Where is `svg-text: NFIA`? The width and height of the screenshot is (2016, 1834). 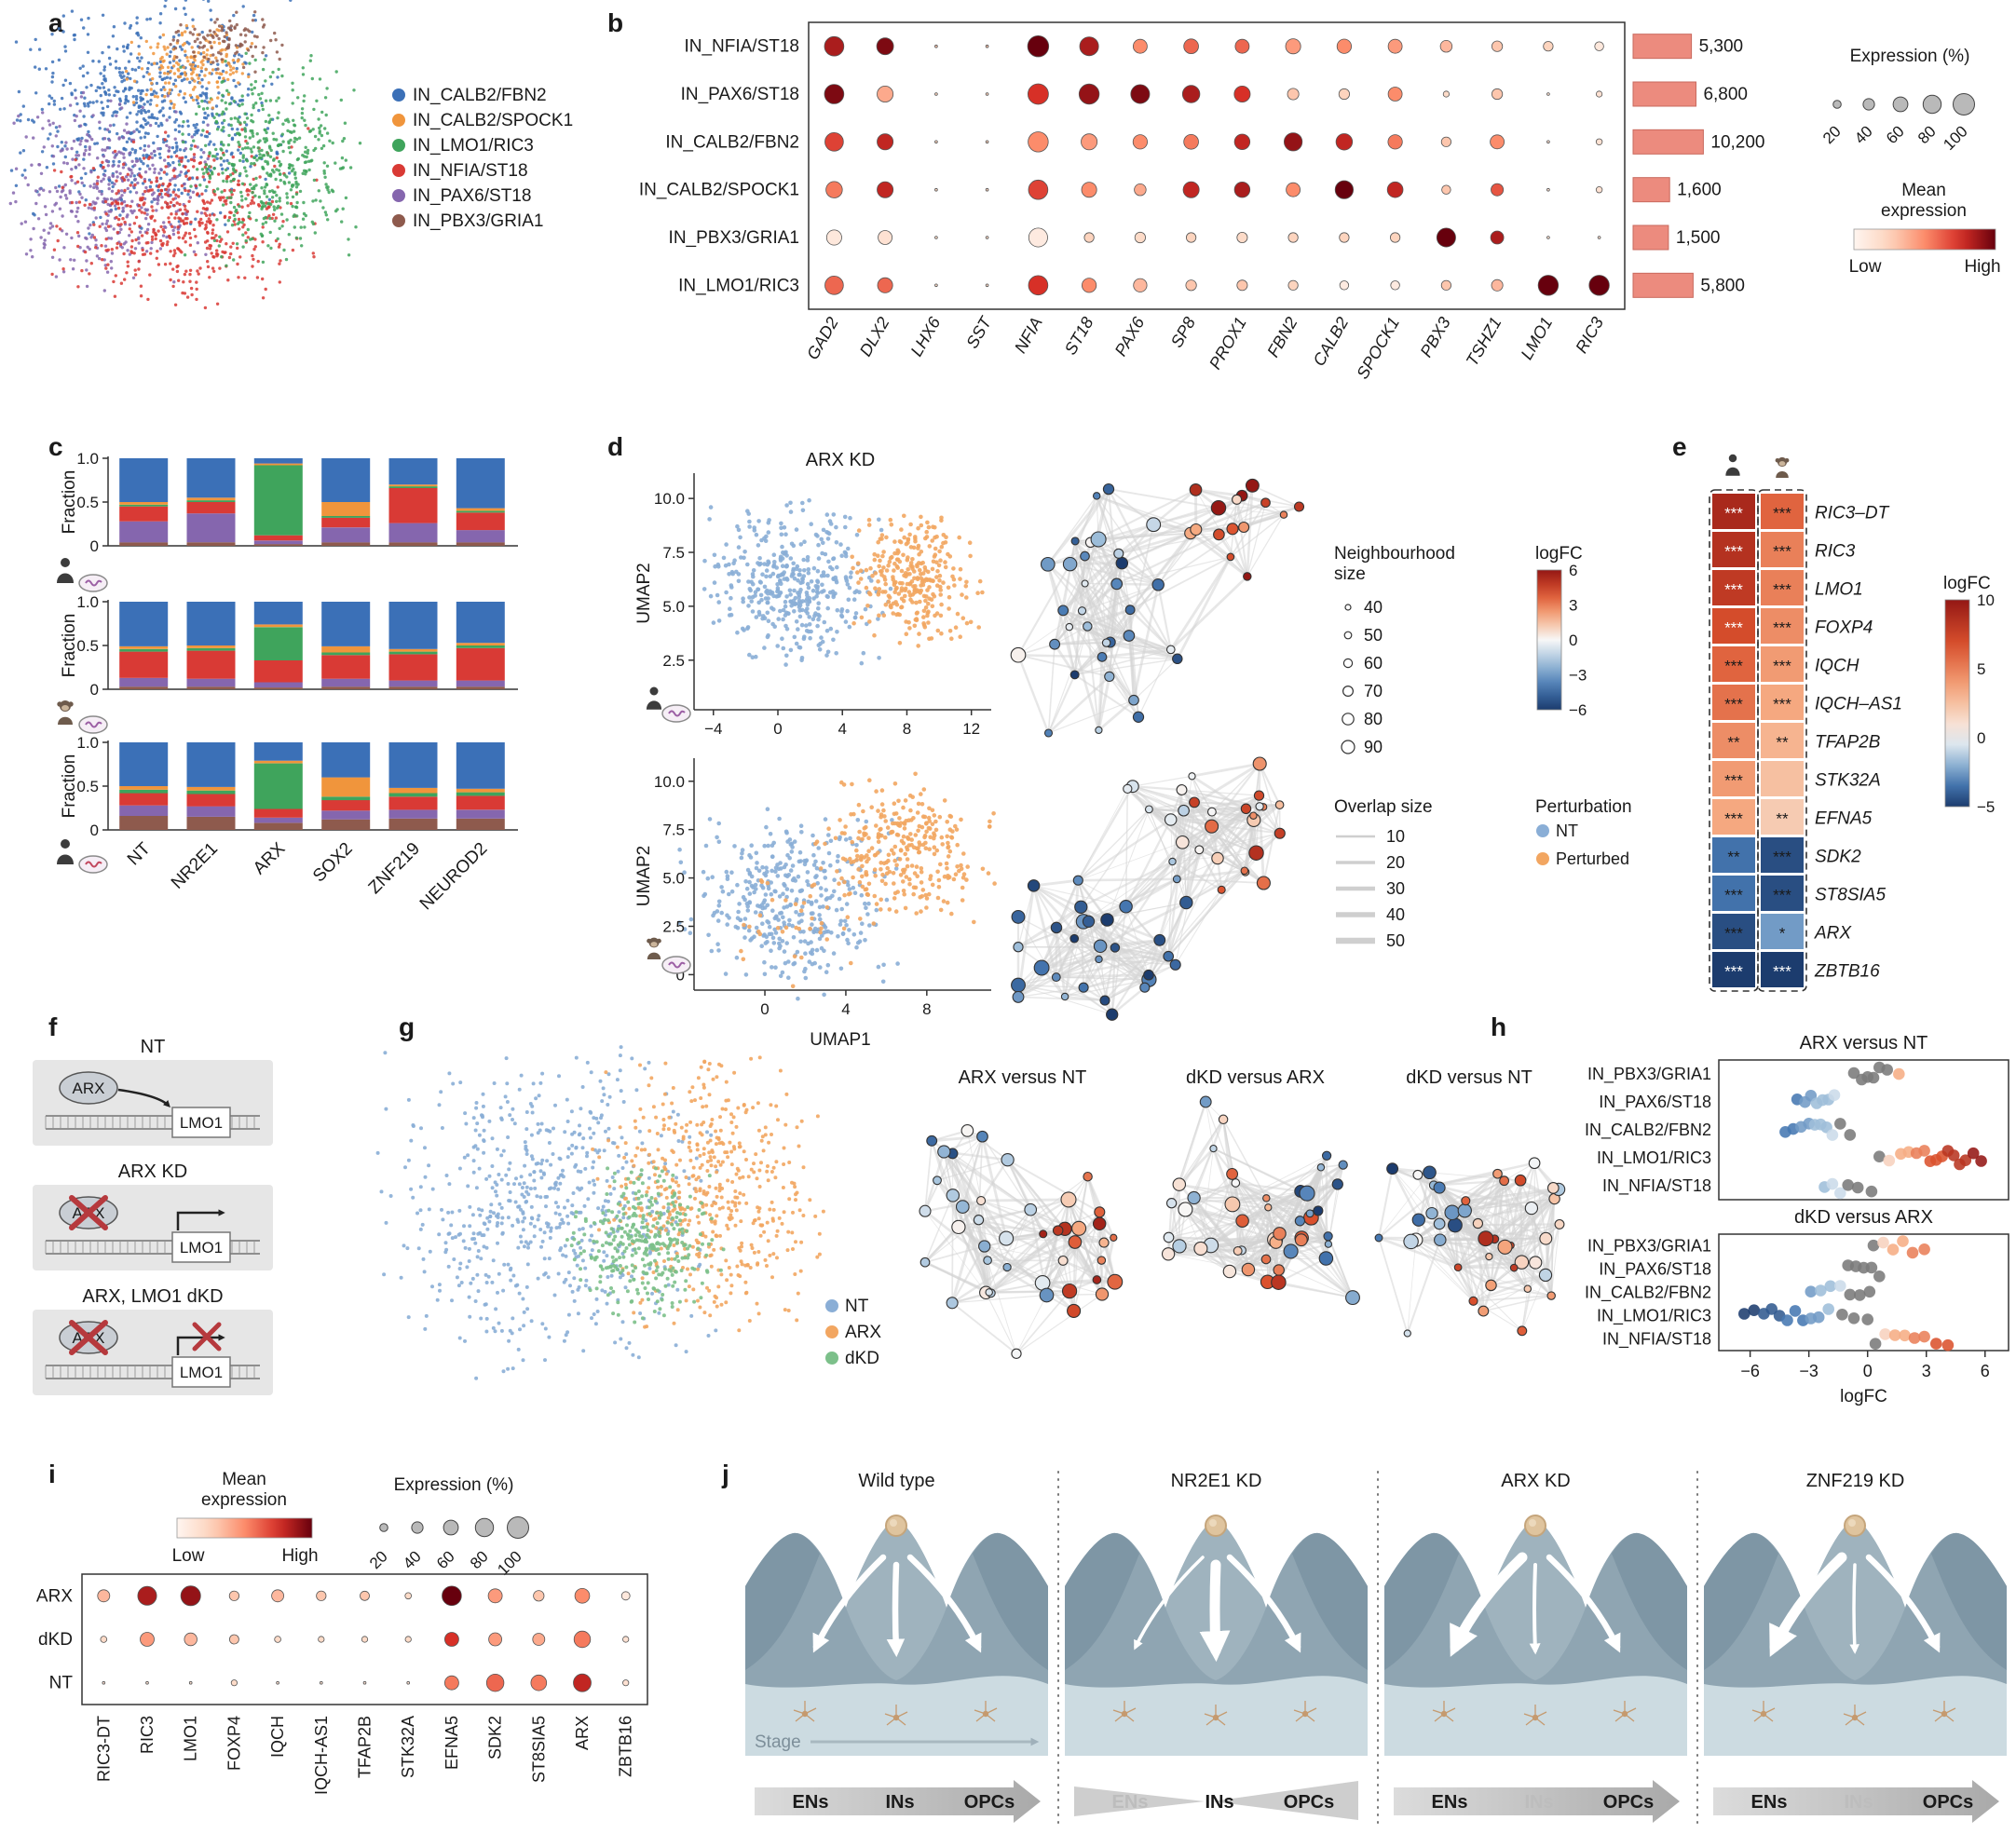
svg-text: NFIA is located at coordinates (1028, 335).